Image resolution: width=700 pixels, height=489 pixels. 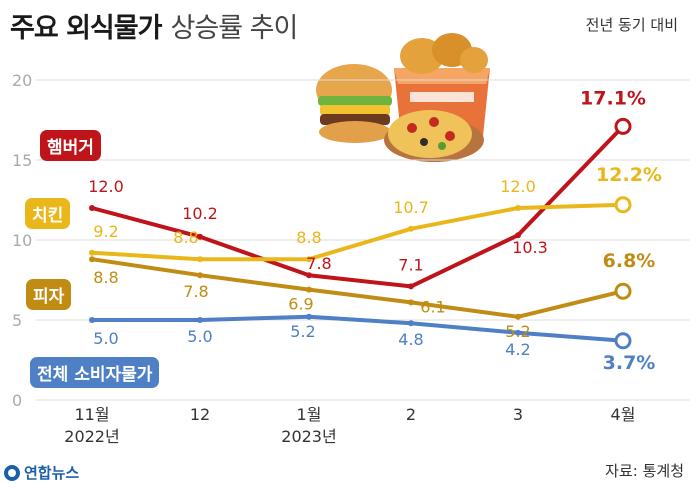 I want to click on x-tick-label: 2023년, so click(x=308, y=436).